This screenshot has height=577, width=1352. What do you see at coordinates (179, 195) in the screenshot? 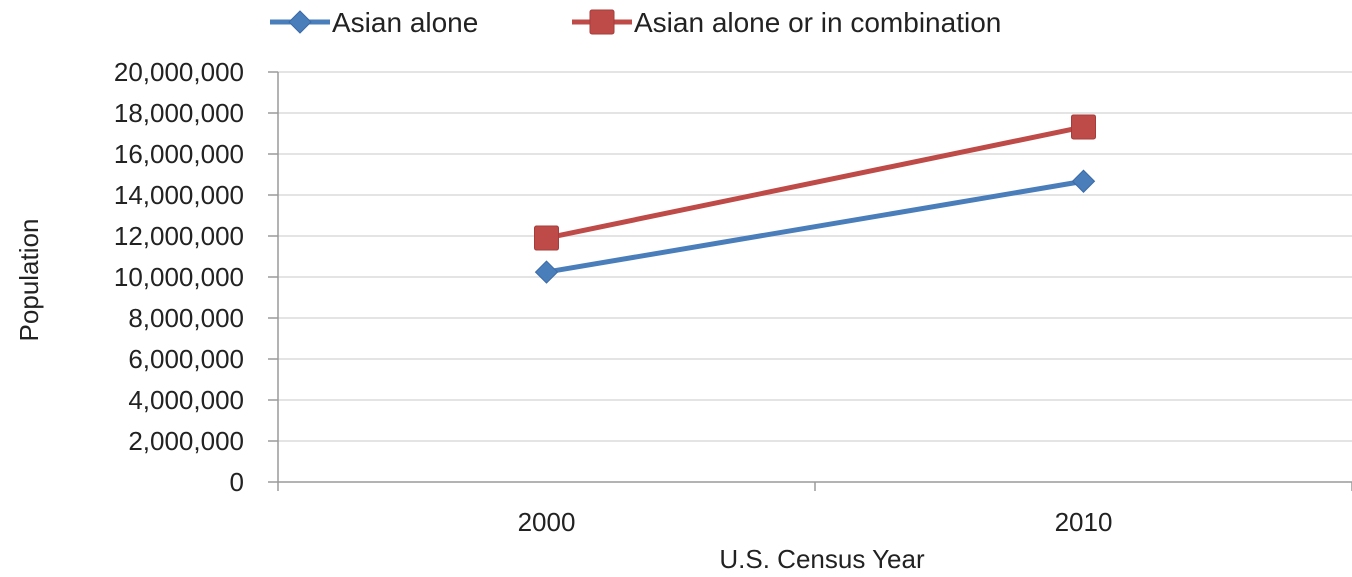
I see `y-tick-label: 14,000,000` at bounding box center [179, 195].